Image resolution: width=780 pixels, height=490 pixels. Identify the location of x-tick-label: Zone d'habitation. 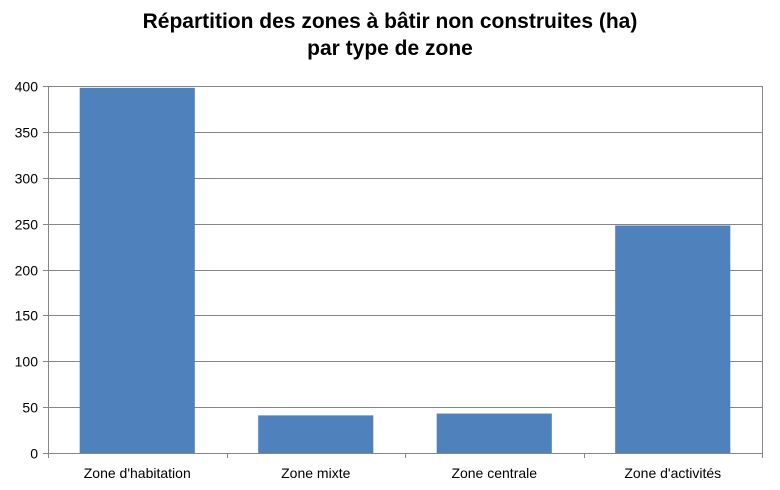
(137, 473).